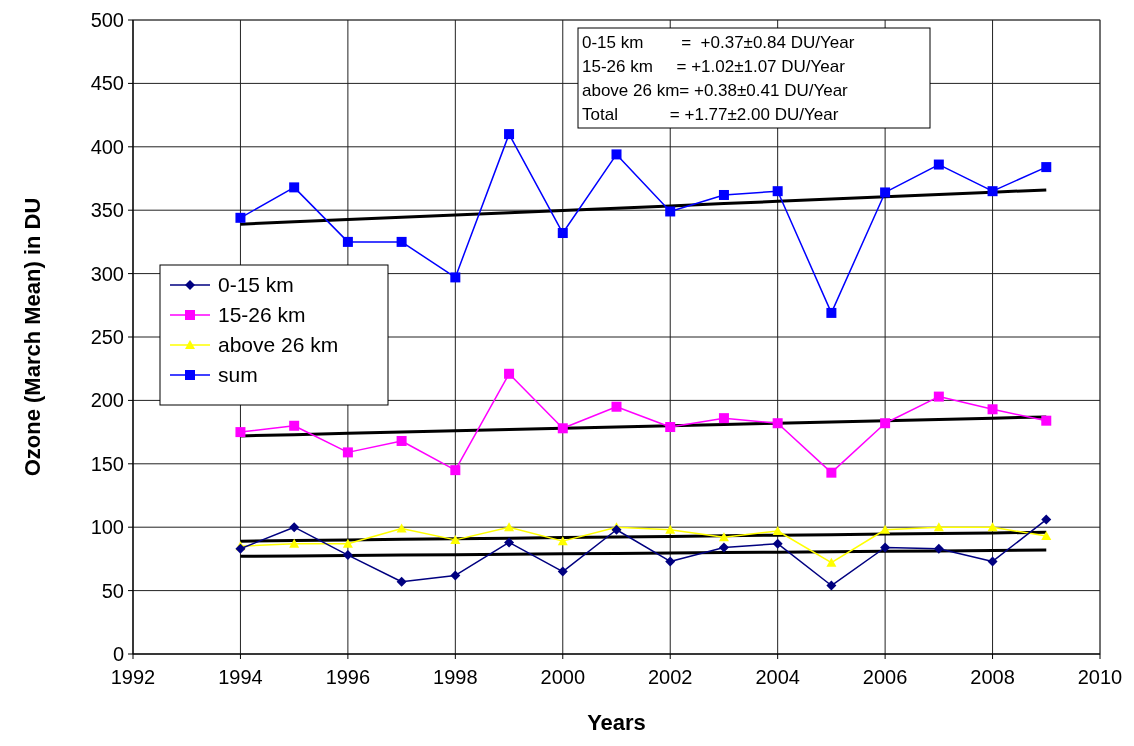 The image size is (1134, 746). Describe the element at coordinates (107, 210) in the screenshot. I see `y-tick-label: 350` at that location.